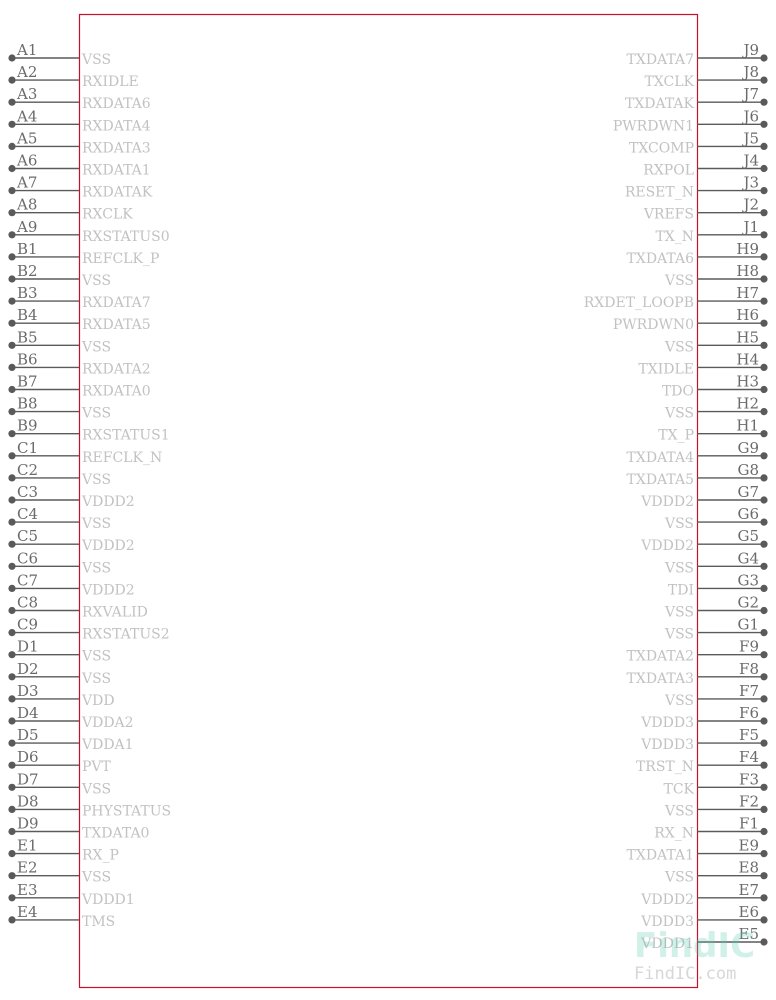 The width and height of the screenshot is (776, 1000). What do you see at coordinates (71, 540) in the screenshot?
I see `pin-C5: C5 VDDD2` at bounding box center [71, 540].